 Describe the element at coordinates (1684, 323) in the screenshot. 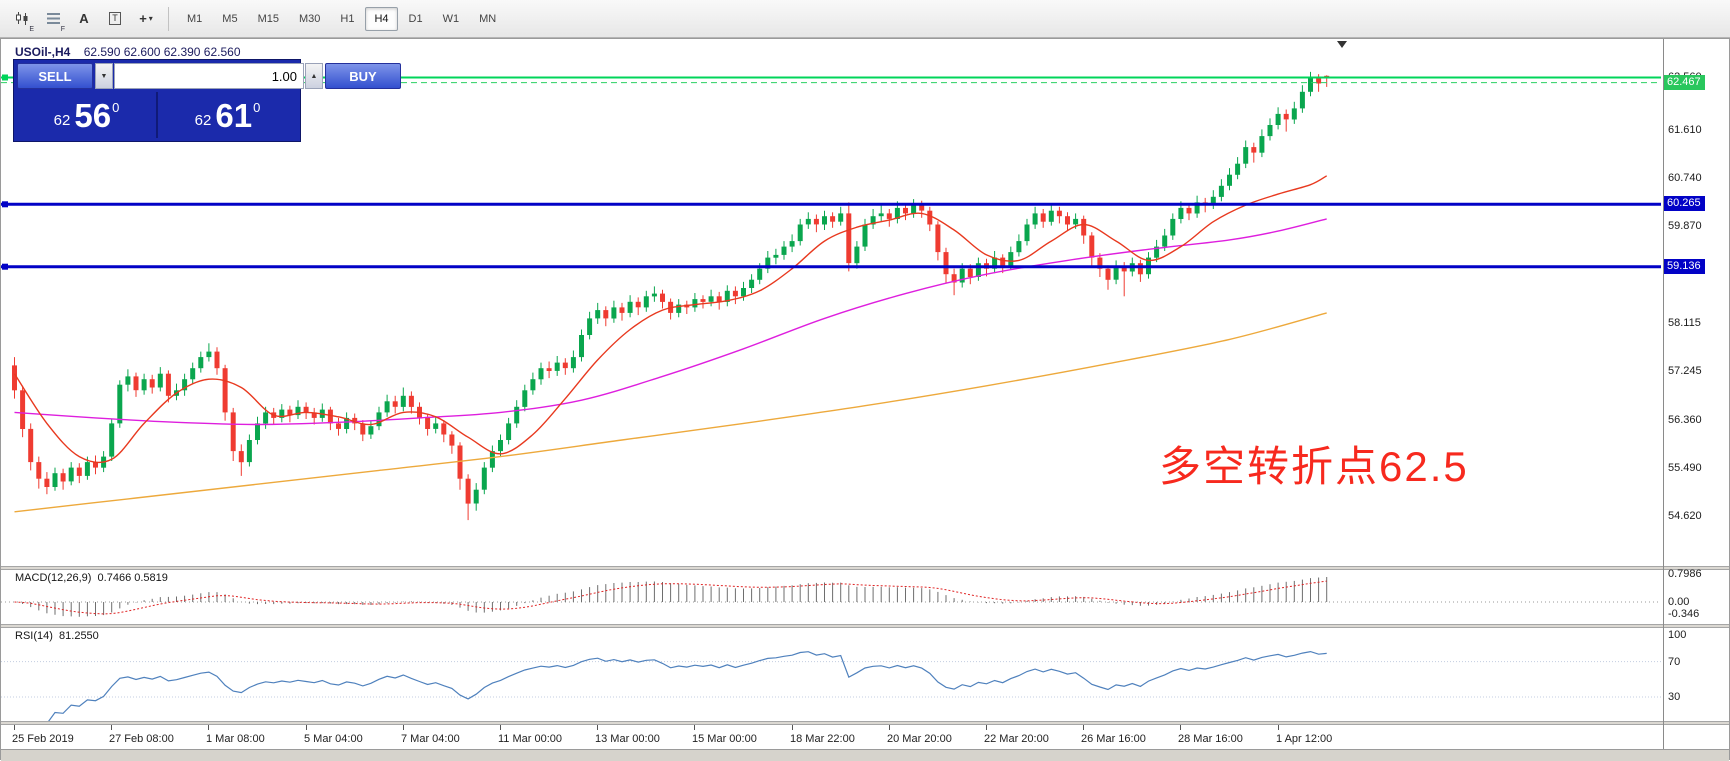

I see `price-tick: 58.115` at that location.